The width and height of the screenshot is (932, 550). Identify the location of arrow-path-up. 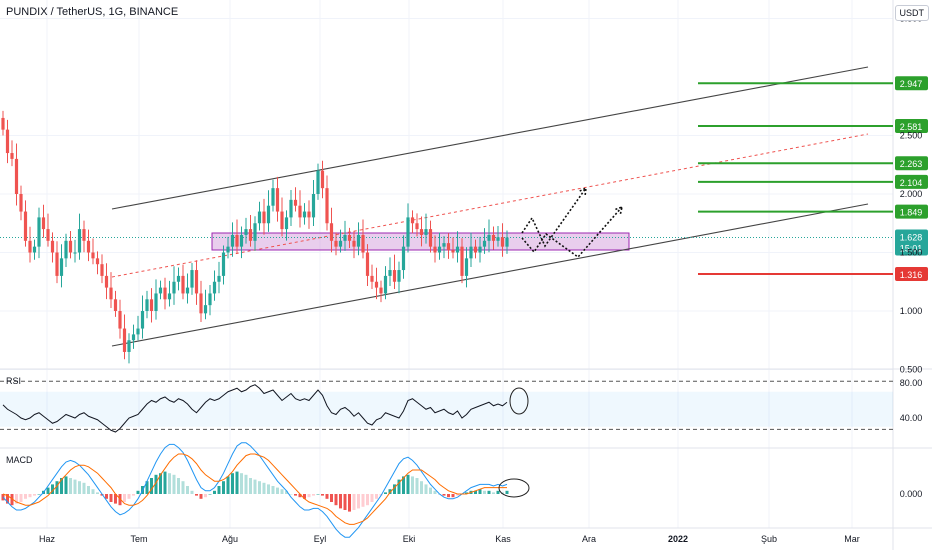
(554, 217).